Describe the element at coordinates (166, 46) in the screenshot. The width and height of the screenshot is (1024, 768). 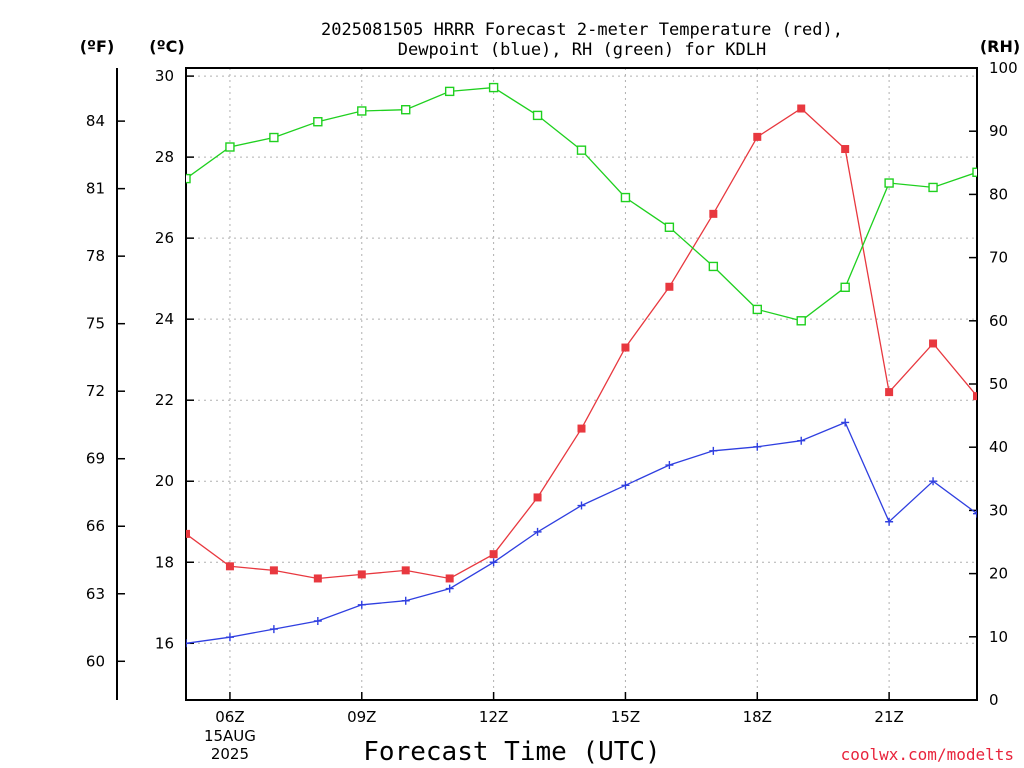
I see `celsius-unit-label: (ºC)` at that location.